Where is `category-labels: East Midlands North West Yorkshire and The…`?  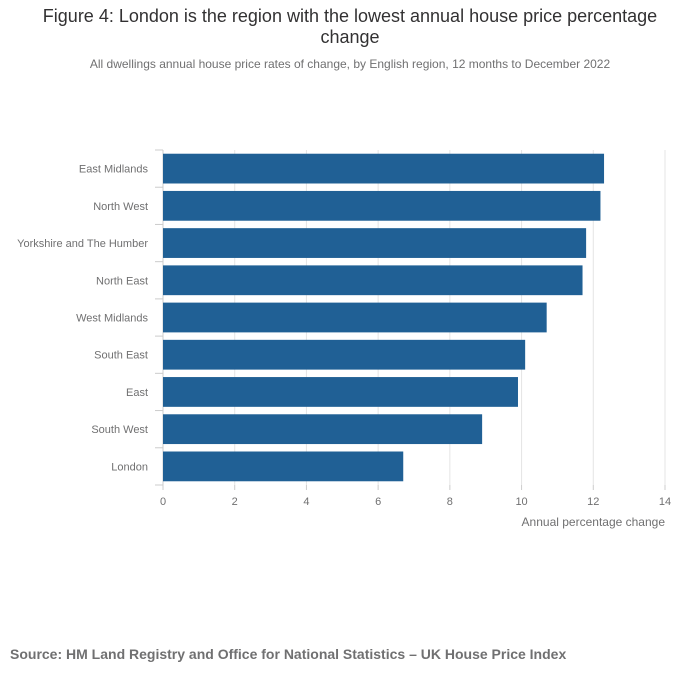 category-labels: East Midlands North West Yorkshire and The… is located at coordinates (82, 319).